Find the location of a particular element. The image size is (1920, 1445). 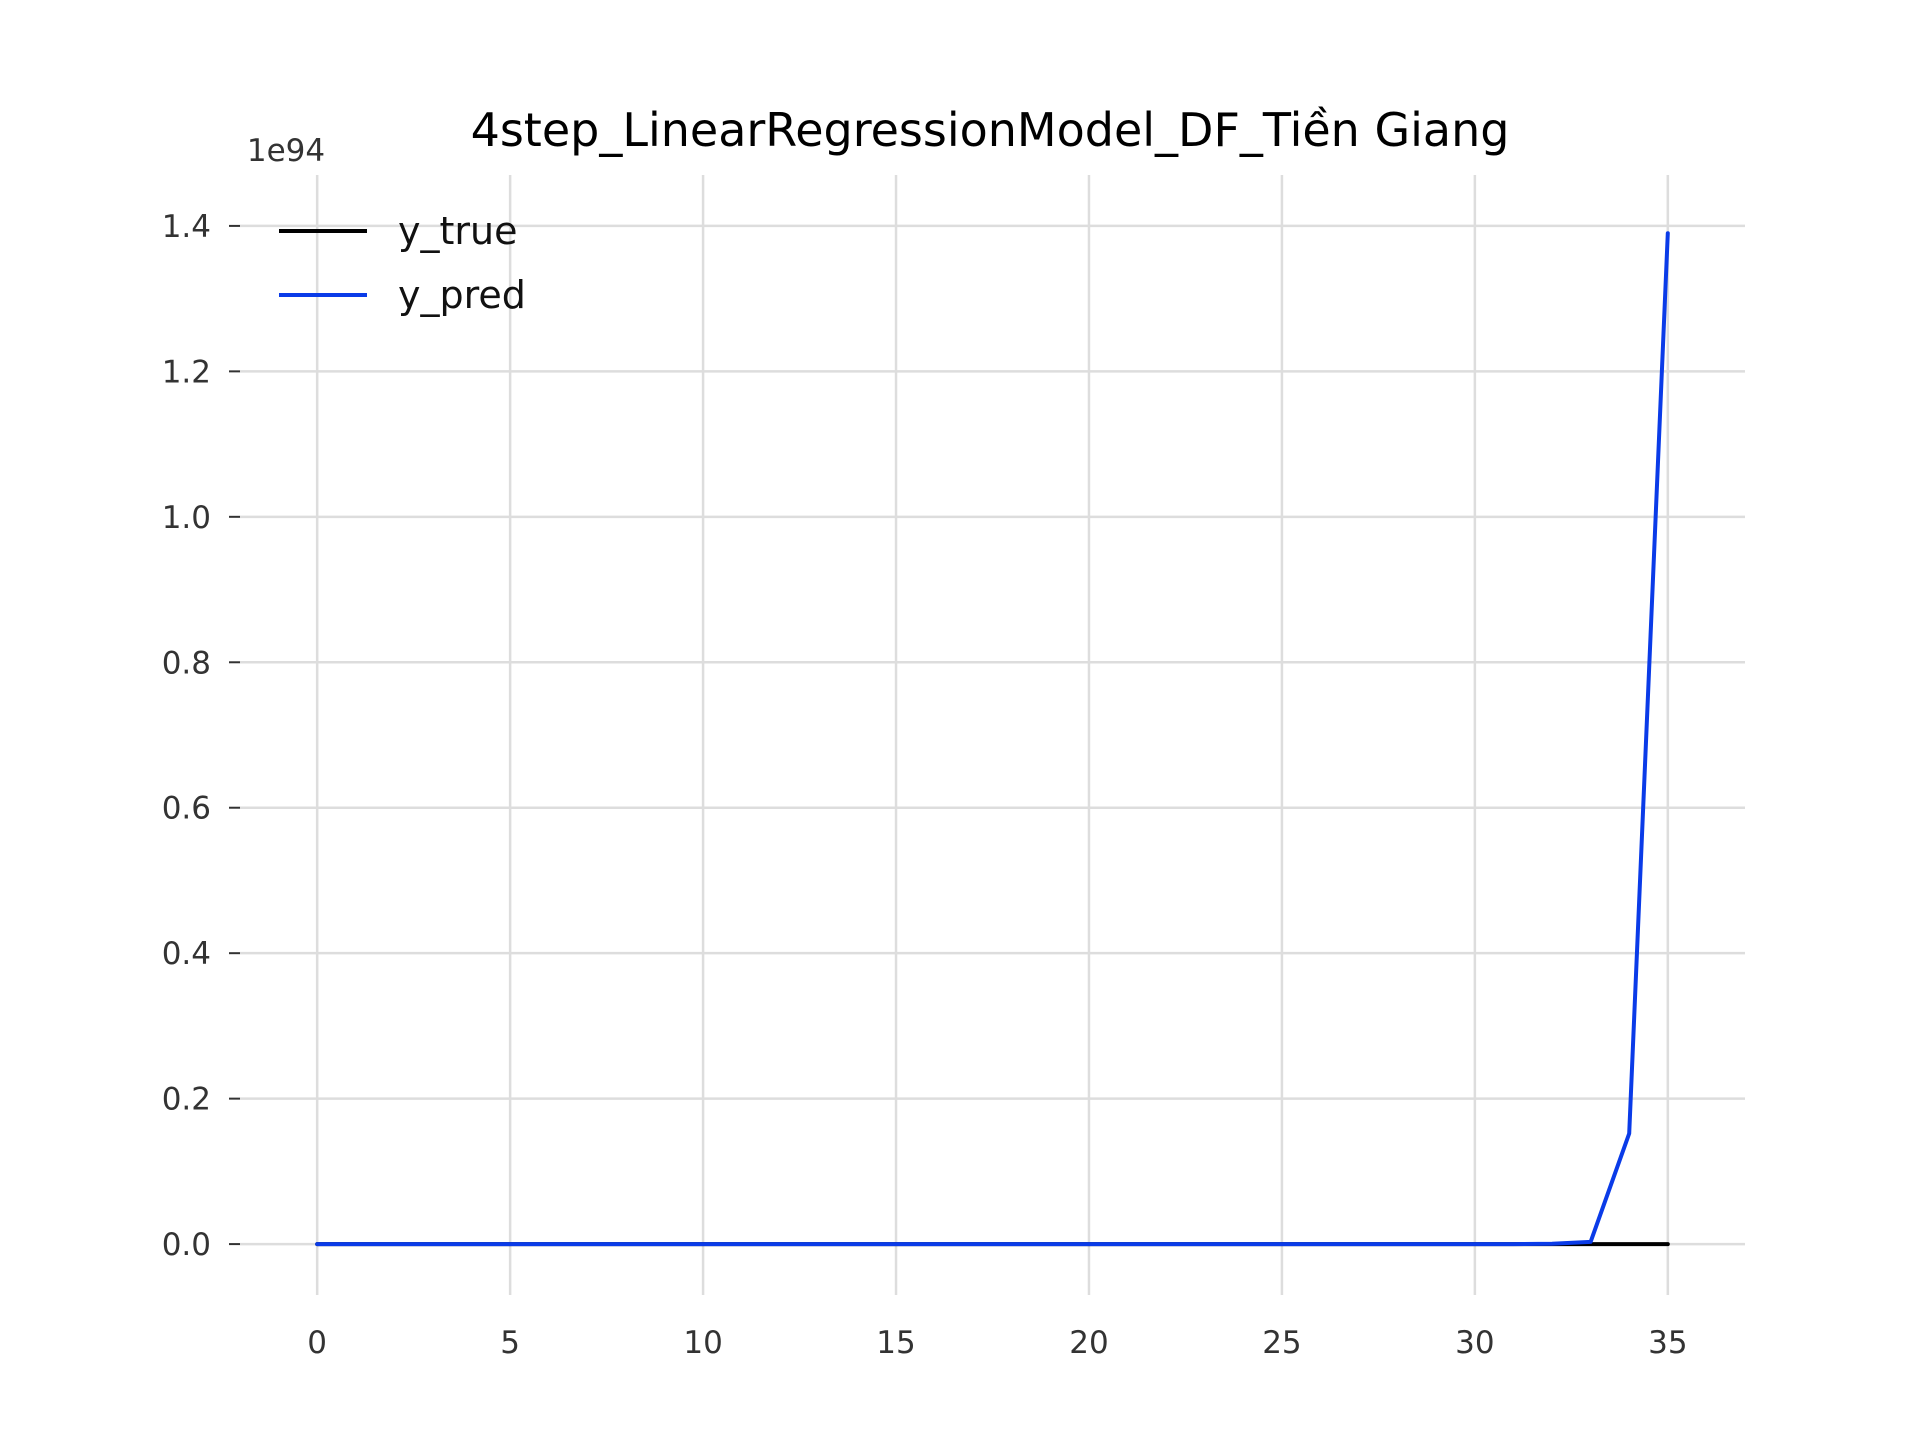

x-tick-label: 30 is located at coordinates (1474, 1343).